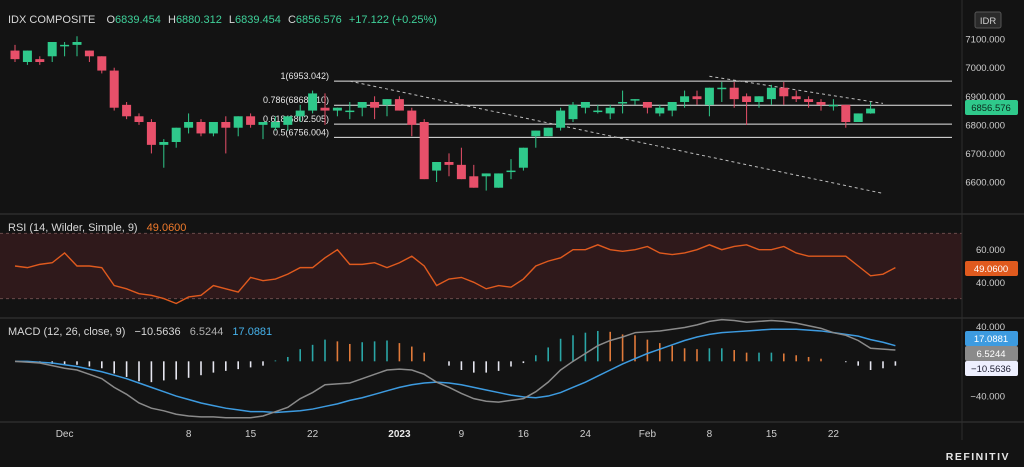 This screenshot has width=1024, height=467. What do you see at coordinates (393, 20) in the screenshot?
I see `change-value: +17.122 (+0.25%)` at bounding box center [393, 20].